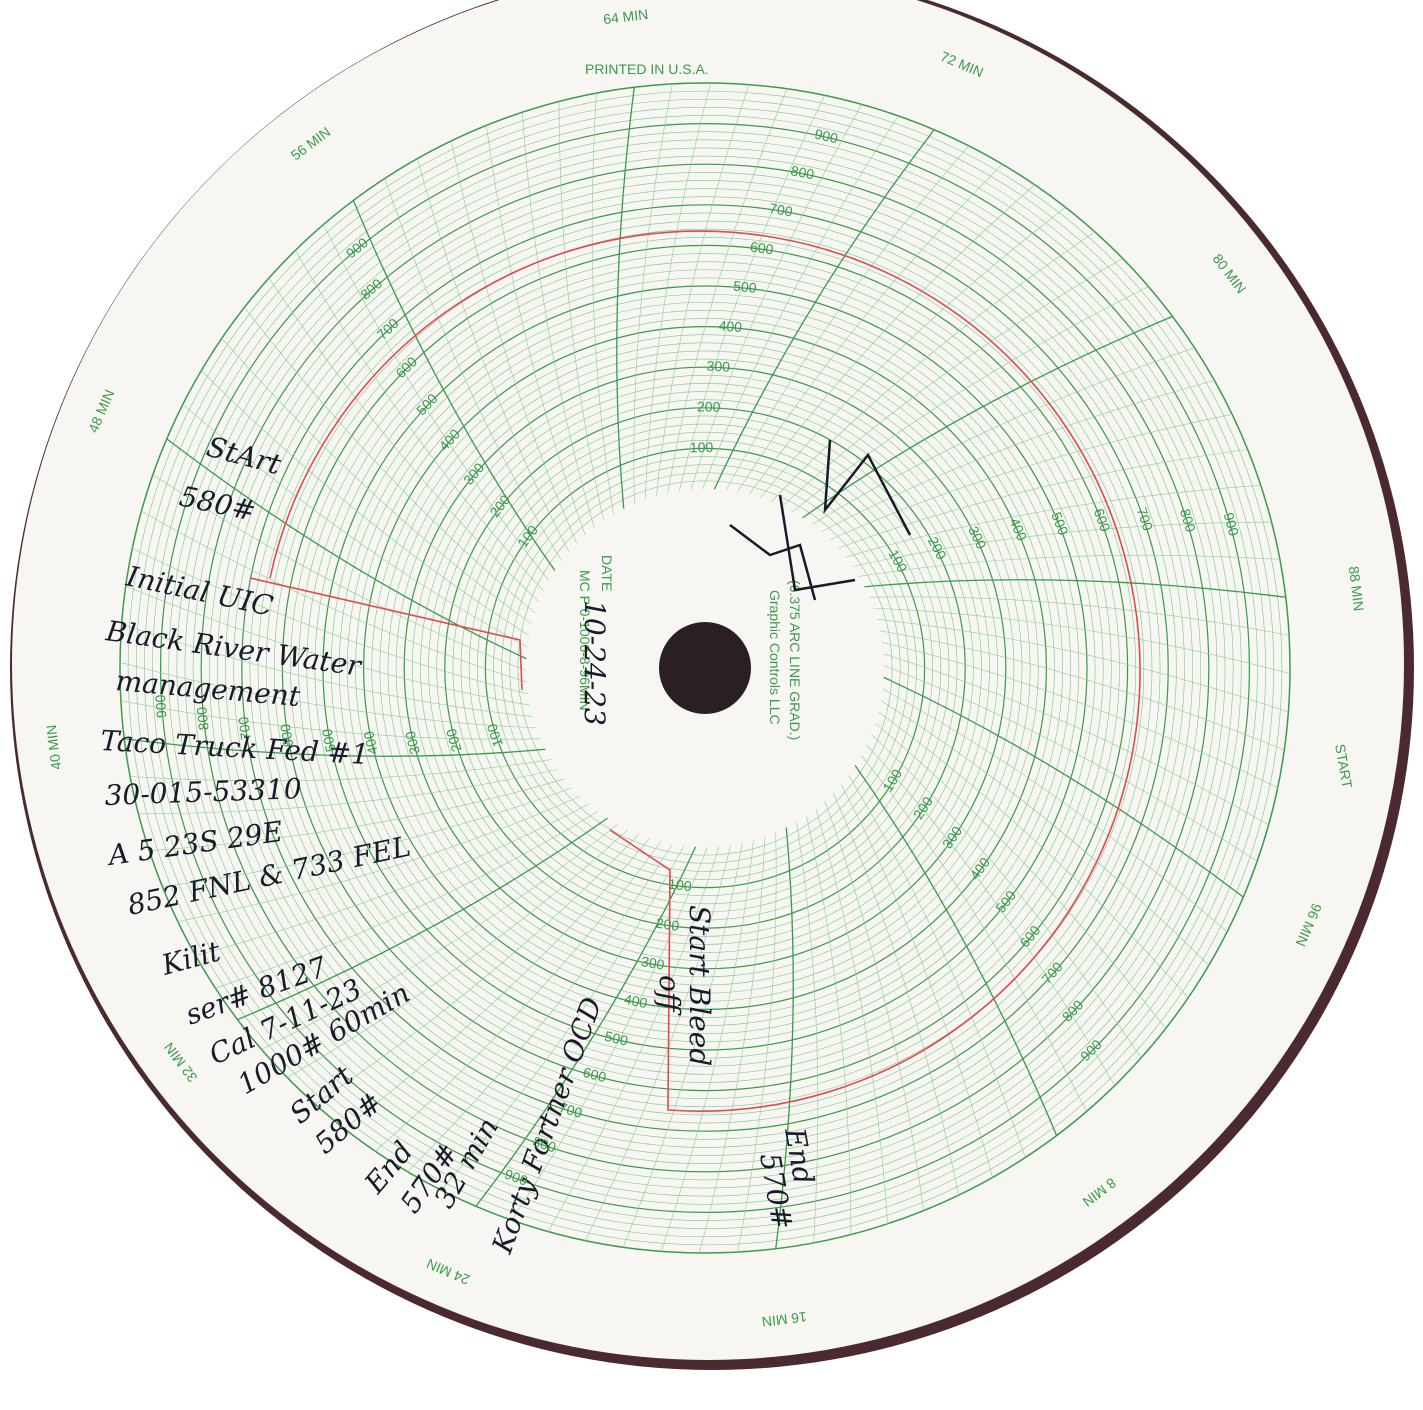 This screenshot has height=1410, width=1423. I want to click on chart-no: MC P 0-1000-8-96MIN, so click(585, 640).